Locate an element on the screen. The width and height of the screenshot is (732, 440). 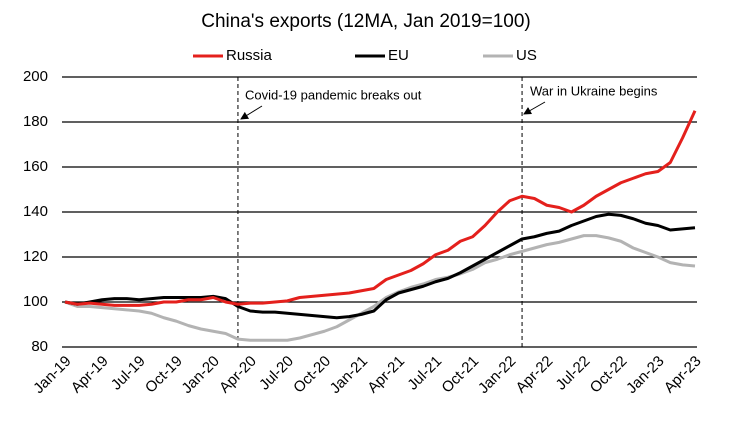
x-tick-label: Jan-20 is located at coordinates (200, 375).